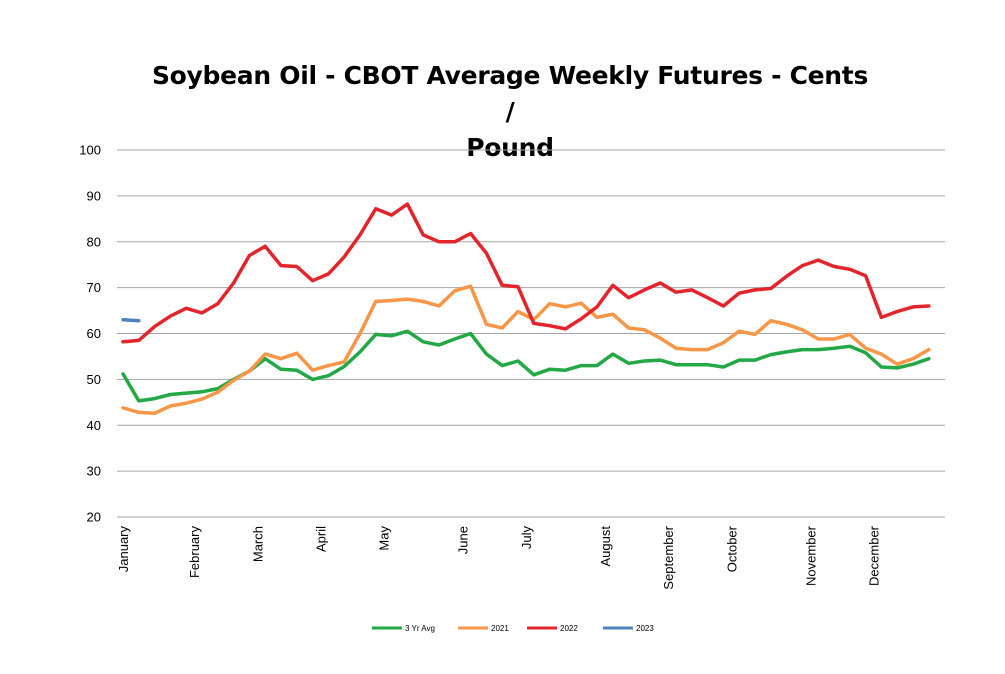  I want to click on y-tick-label: 70, so click(94, 287).